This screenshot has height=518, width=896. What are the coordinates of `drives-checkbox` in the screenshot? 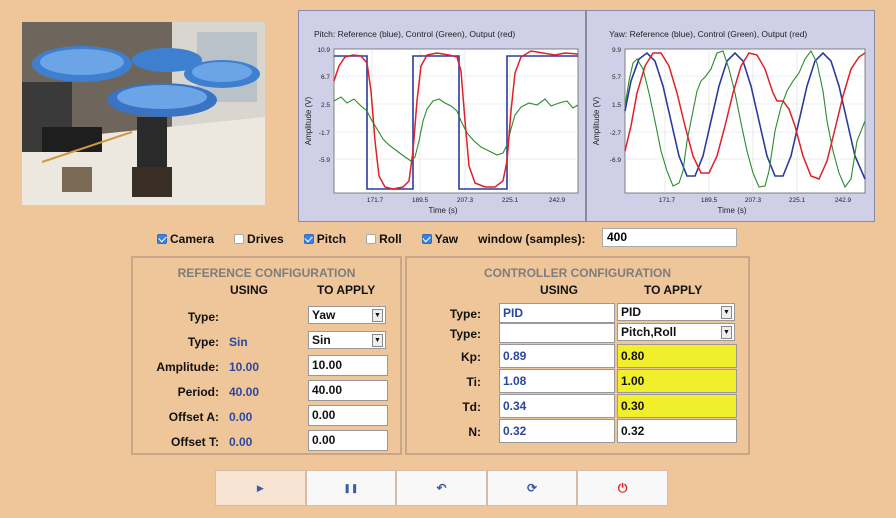 It's located at (239, 239).